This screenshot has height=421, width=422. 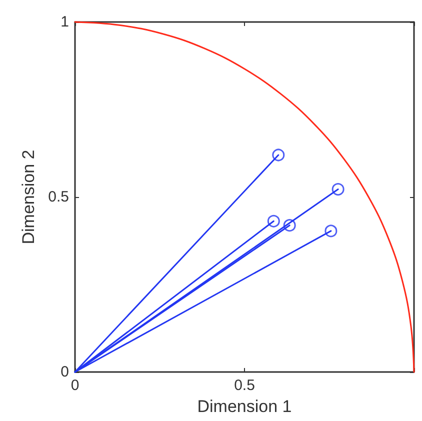 What do you see at coordinates (64, 372) in the screenshot?
I see `y-tick-label: 0` at bounding box center [64, 372].